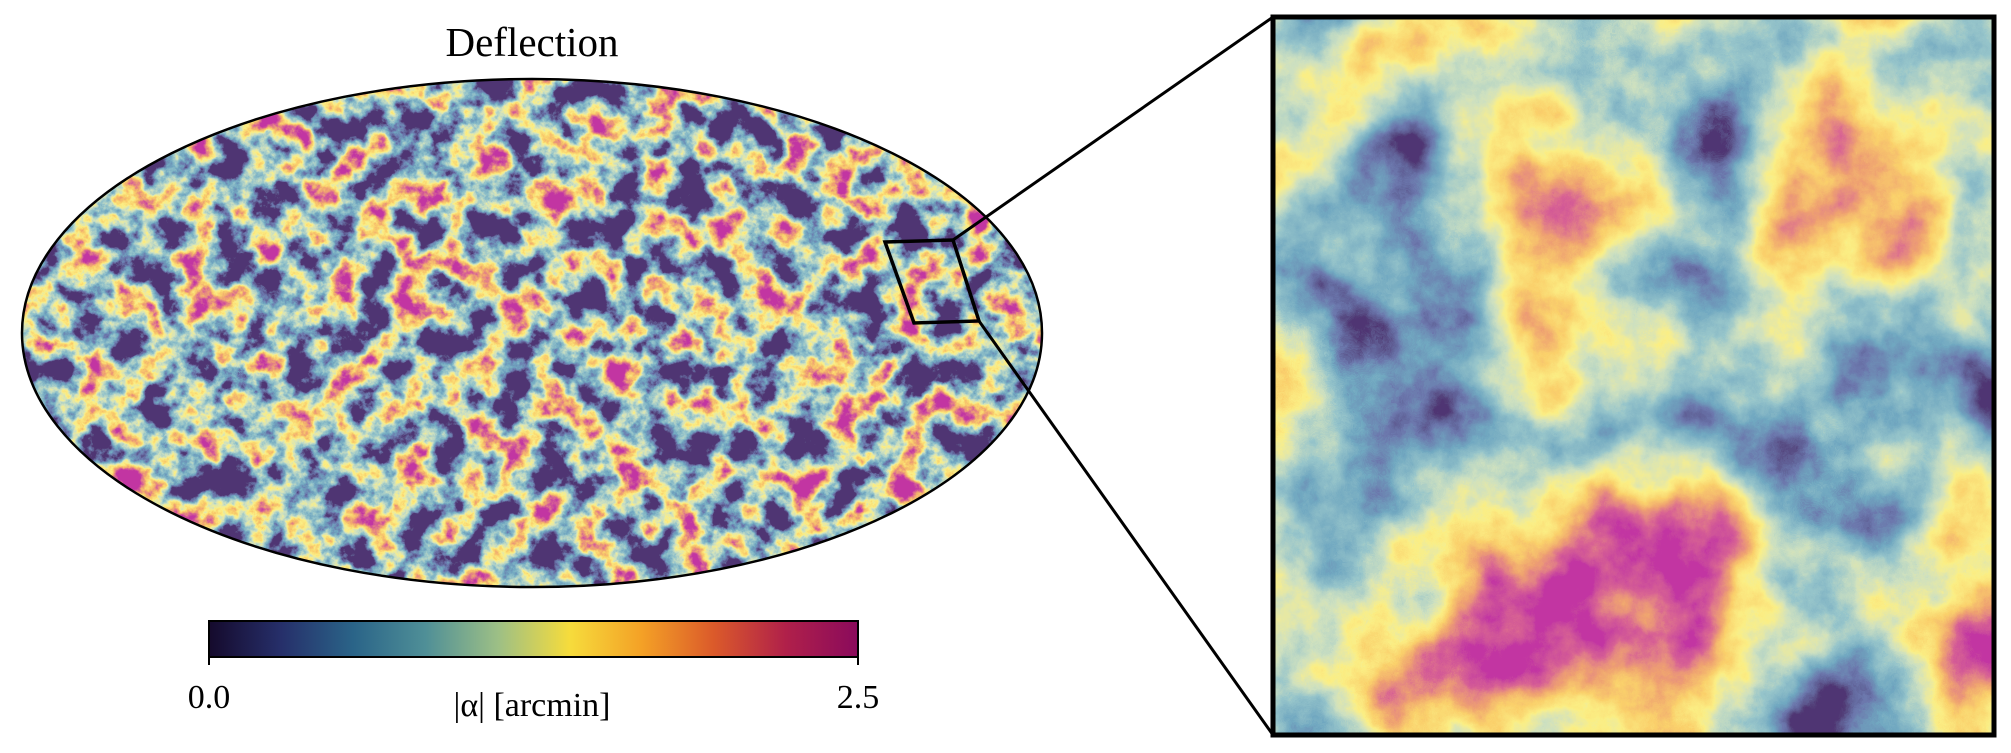 This screenshot has width=2011, height=753. I want to click on chart-title: Deflection, so click(531, 42).